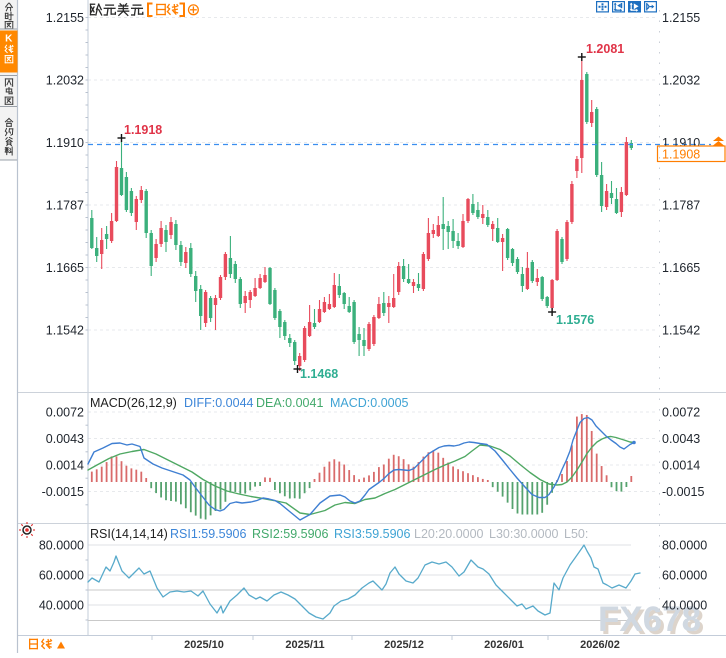 This screenshot has width=726, height=658. Describe the element at coordinates (681, 155) in the screenshot. I see `svg-text: 1.1908` at that location.